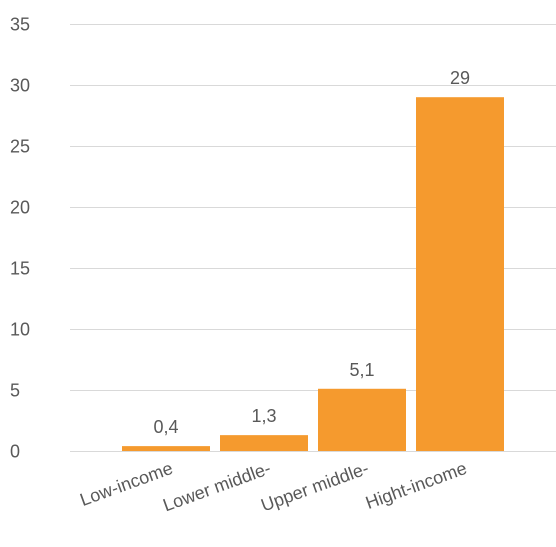 The image size is (556, 547). I want to click on data-label: 1,3, so click(263, 416).